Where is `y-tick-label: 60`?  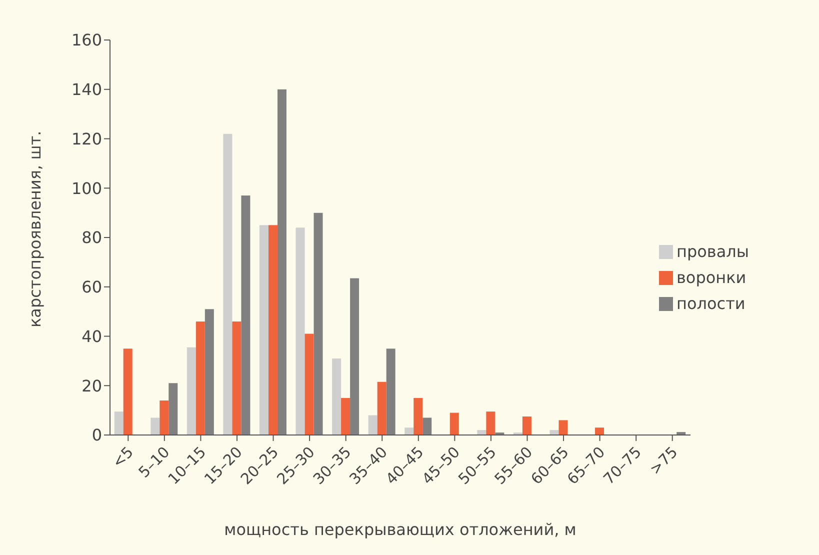
y-tick-label: 60 is located at coordinates (92, 287).